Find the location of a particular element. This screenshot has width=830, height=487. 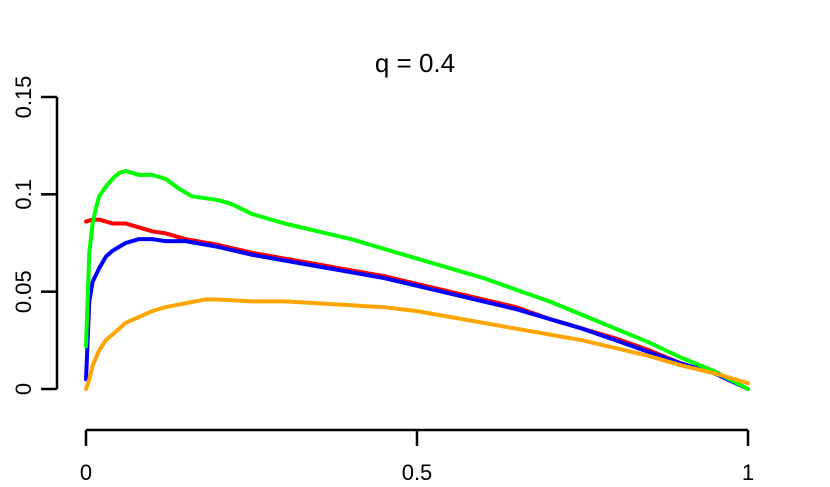

y-axis: 0 0.05 0.1 0.15 is located at coordinates (35, 235).